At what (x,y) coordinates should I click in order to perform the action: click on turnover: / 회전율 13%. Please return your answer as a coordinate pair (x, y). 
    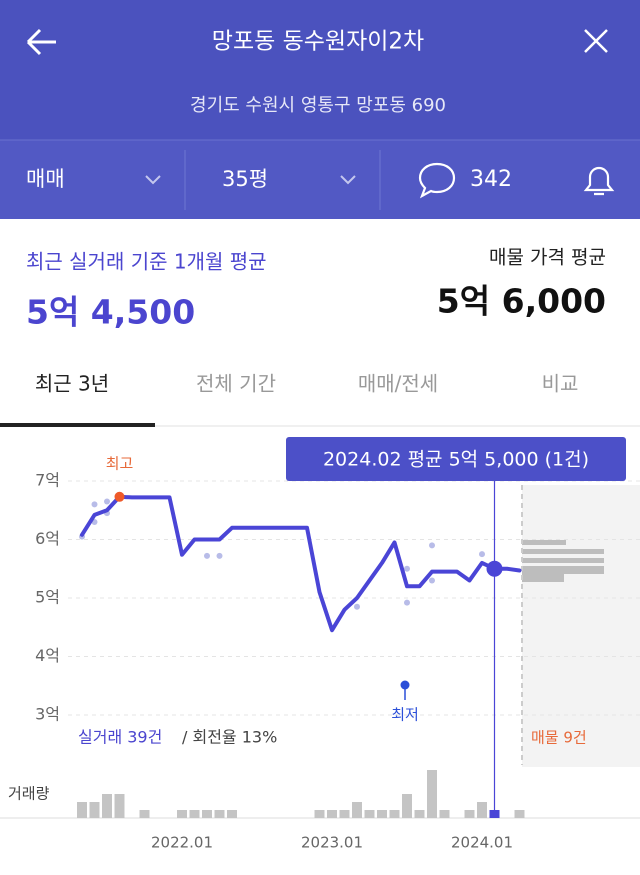
    Looking at the image, I should click on (229, 737).